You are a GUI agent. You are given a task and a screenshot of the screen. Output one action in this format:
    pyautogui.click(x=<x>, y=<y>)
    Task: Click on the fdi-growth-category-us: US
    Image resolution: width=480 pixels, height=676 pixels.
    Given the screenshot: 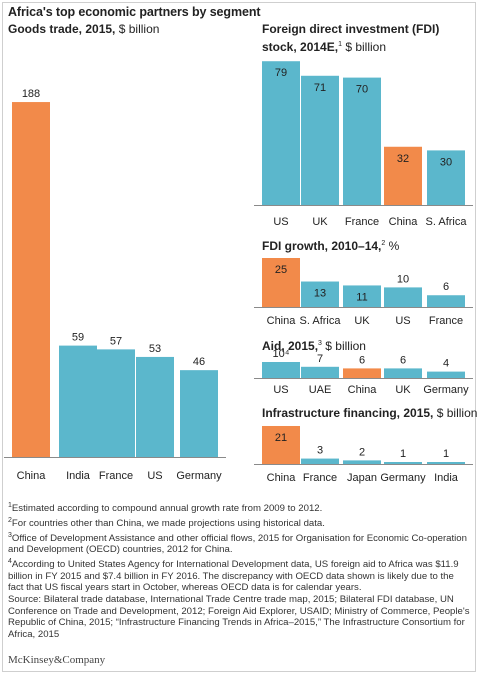 What is the action you would take?
    pyautogui.click(x=402, y=321)
    